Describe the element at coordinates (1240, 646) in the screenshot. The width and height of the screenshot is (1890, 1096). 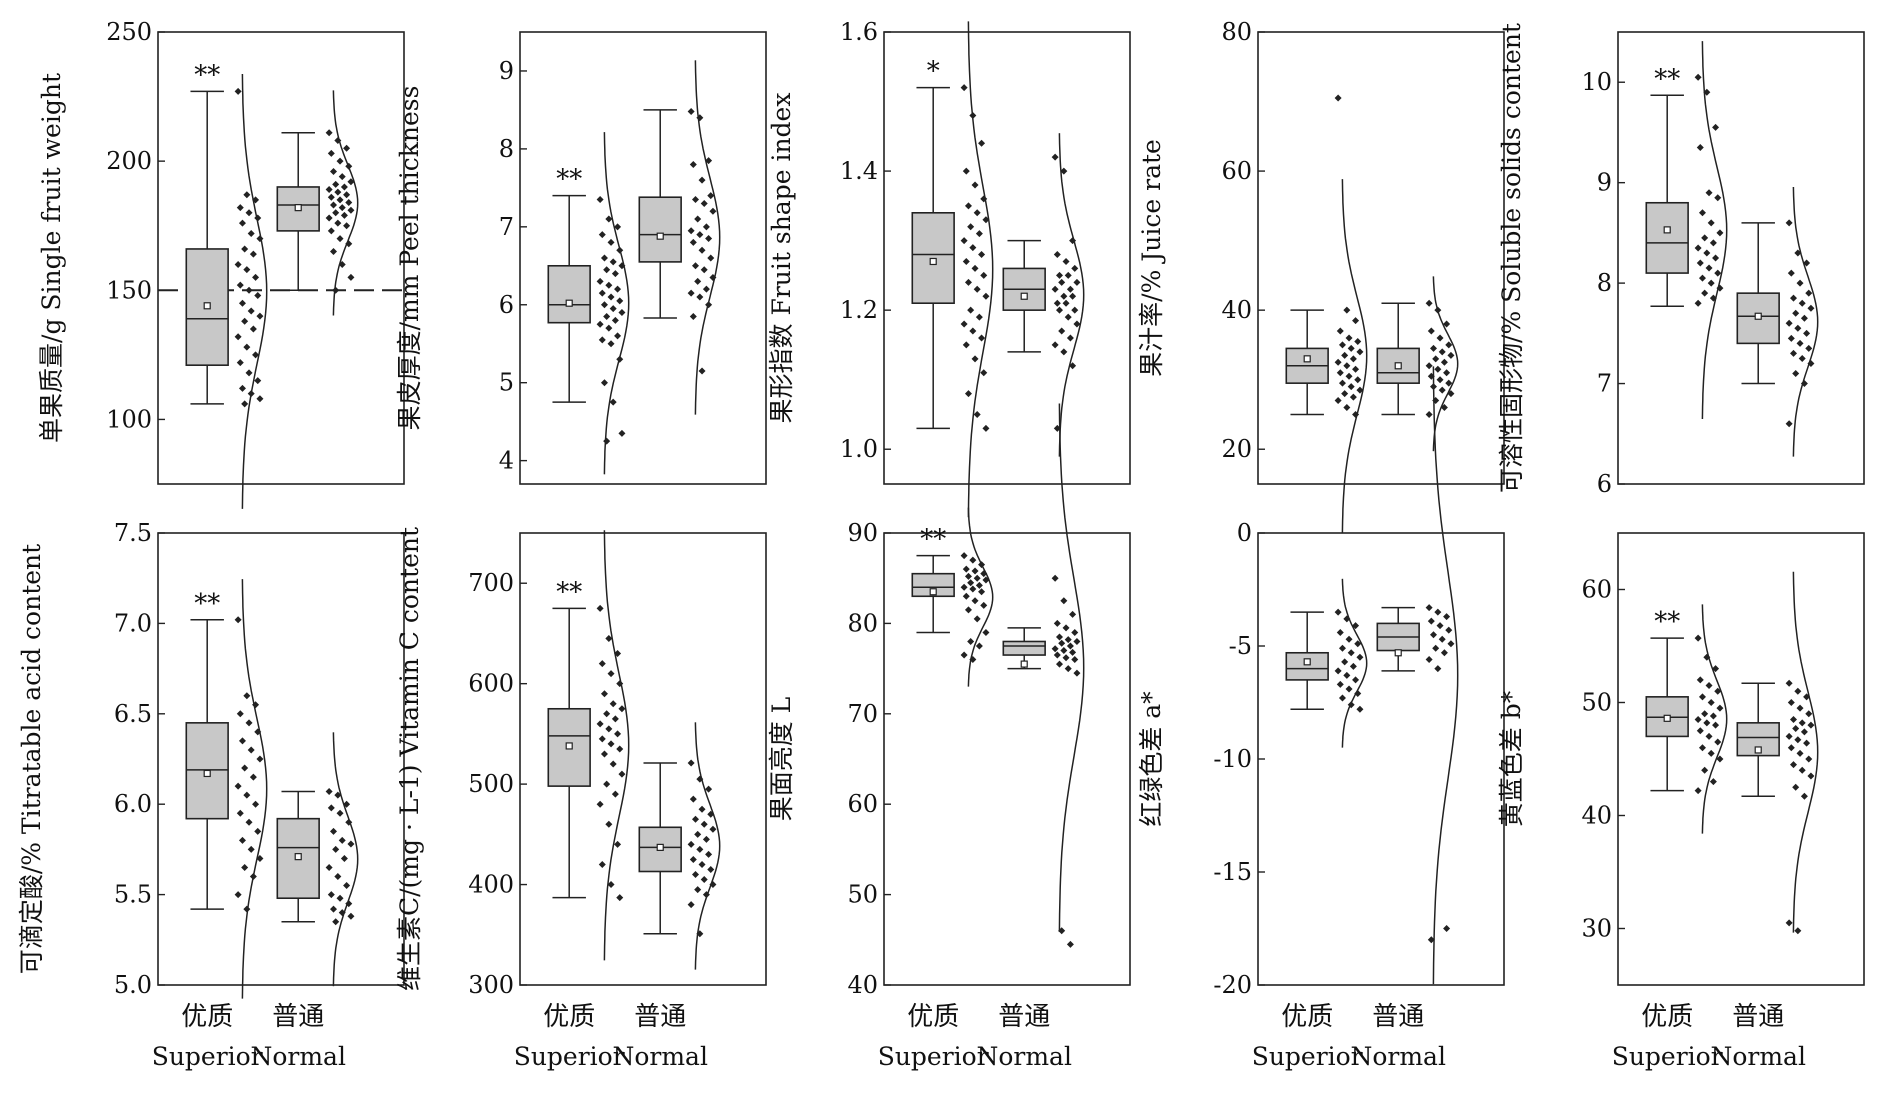
I see `y-tick-label: -5` at that location.